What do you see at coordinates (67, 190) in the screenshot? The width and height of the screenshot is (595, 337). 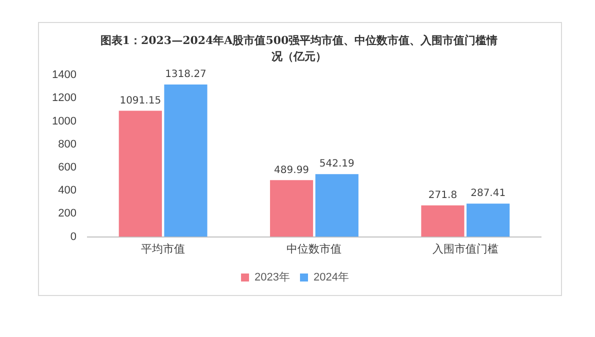 I see `y-tick-label: 400` at bounding box center [67, 190].